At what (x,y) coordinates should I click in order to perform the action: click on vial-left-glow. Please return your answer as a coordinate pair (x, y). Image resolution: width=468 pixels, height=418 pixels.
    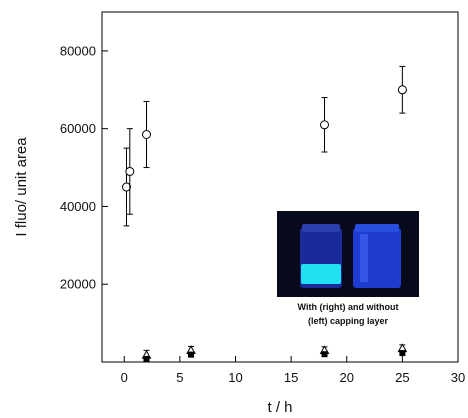
    Looking at the image, I should click on (321, 274).